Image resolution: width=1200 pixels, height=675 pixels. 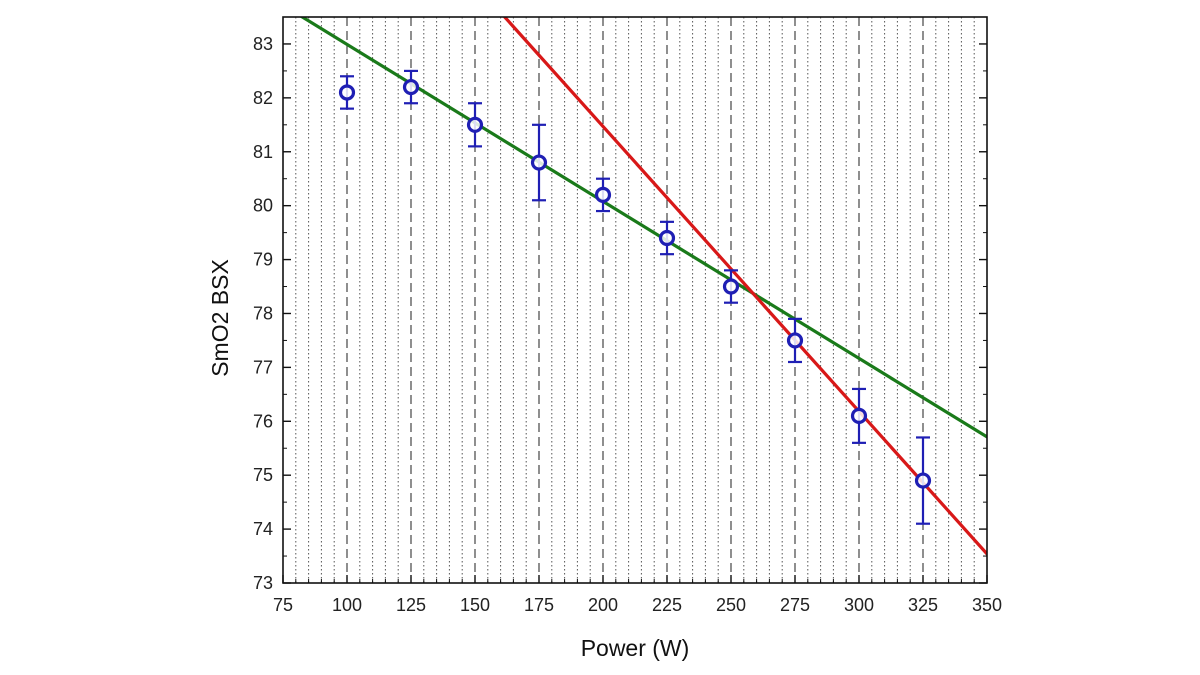 I want to click on y-tick-label: 80, so click(x=263, y=206).